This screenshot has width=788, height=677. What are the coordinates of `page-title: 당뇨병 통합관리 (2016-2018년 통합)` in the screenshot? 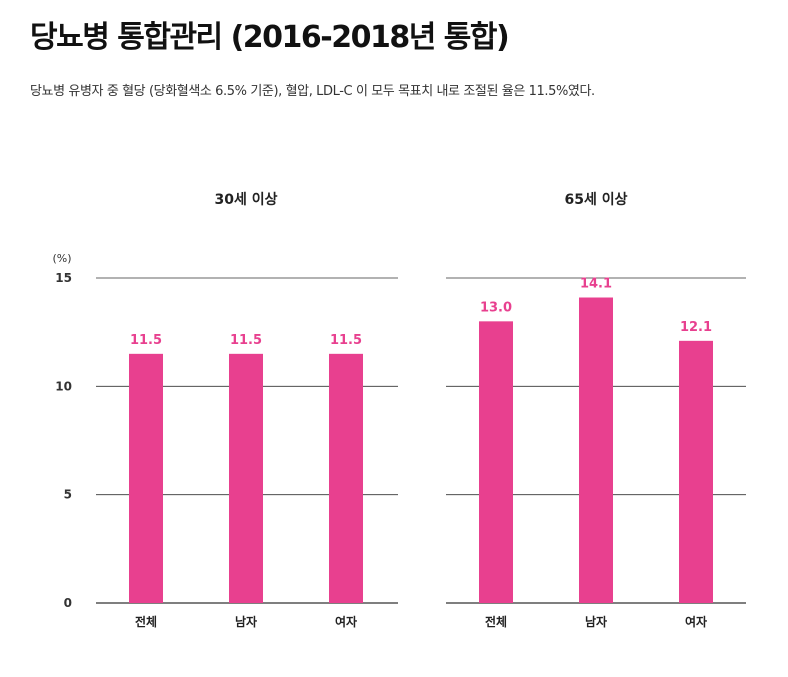 It's located at (270, 37).